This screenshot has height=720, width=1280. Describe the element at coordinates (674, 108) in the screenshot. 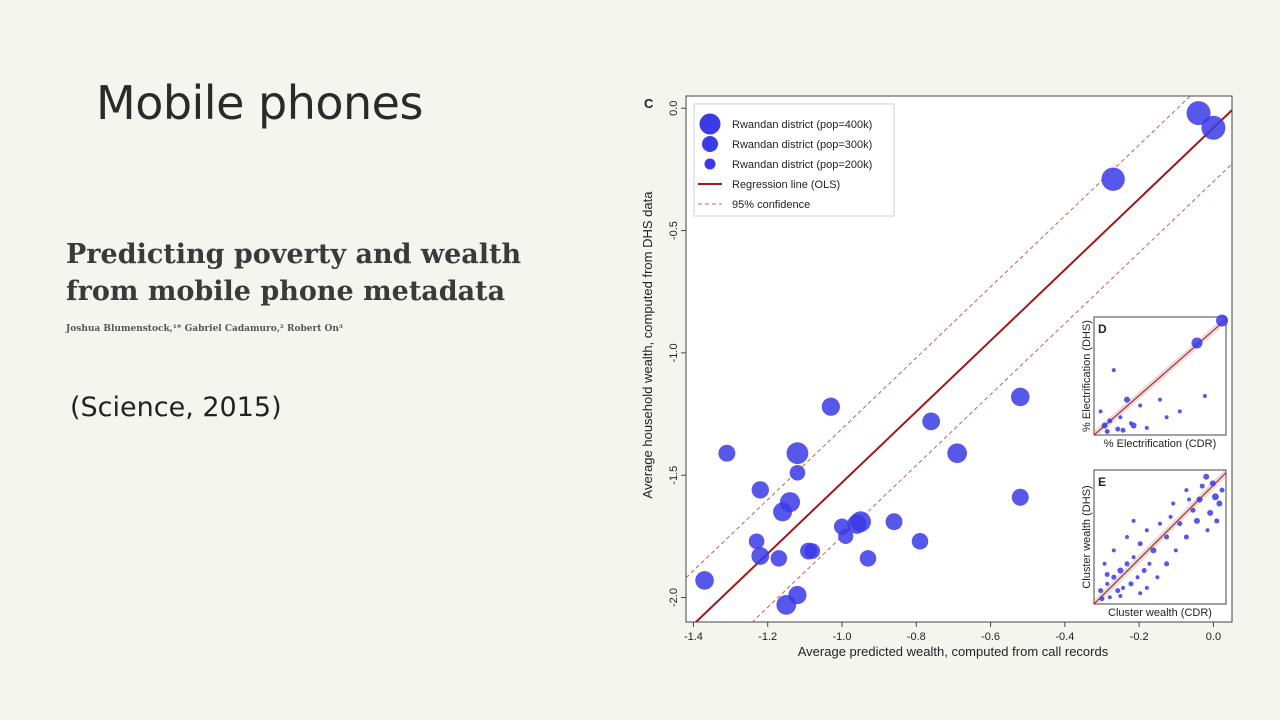

I see `y-tick-label: 0.0` at that location.